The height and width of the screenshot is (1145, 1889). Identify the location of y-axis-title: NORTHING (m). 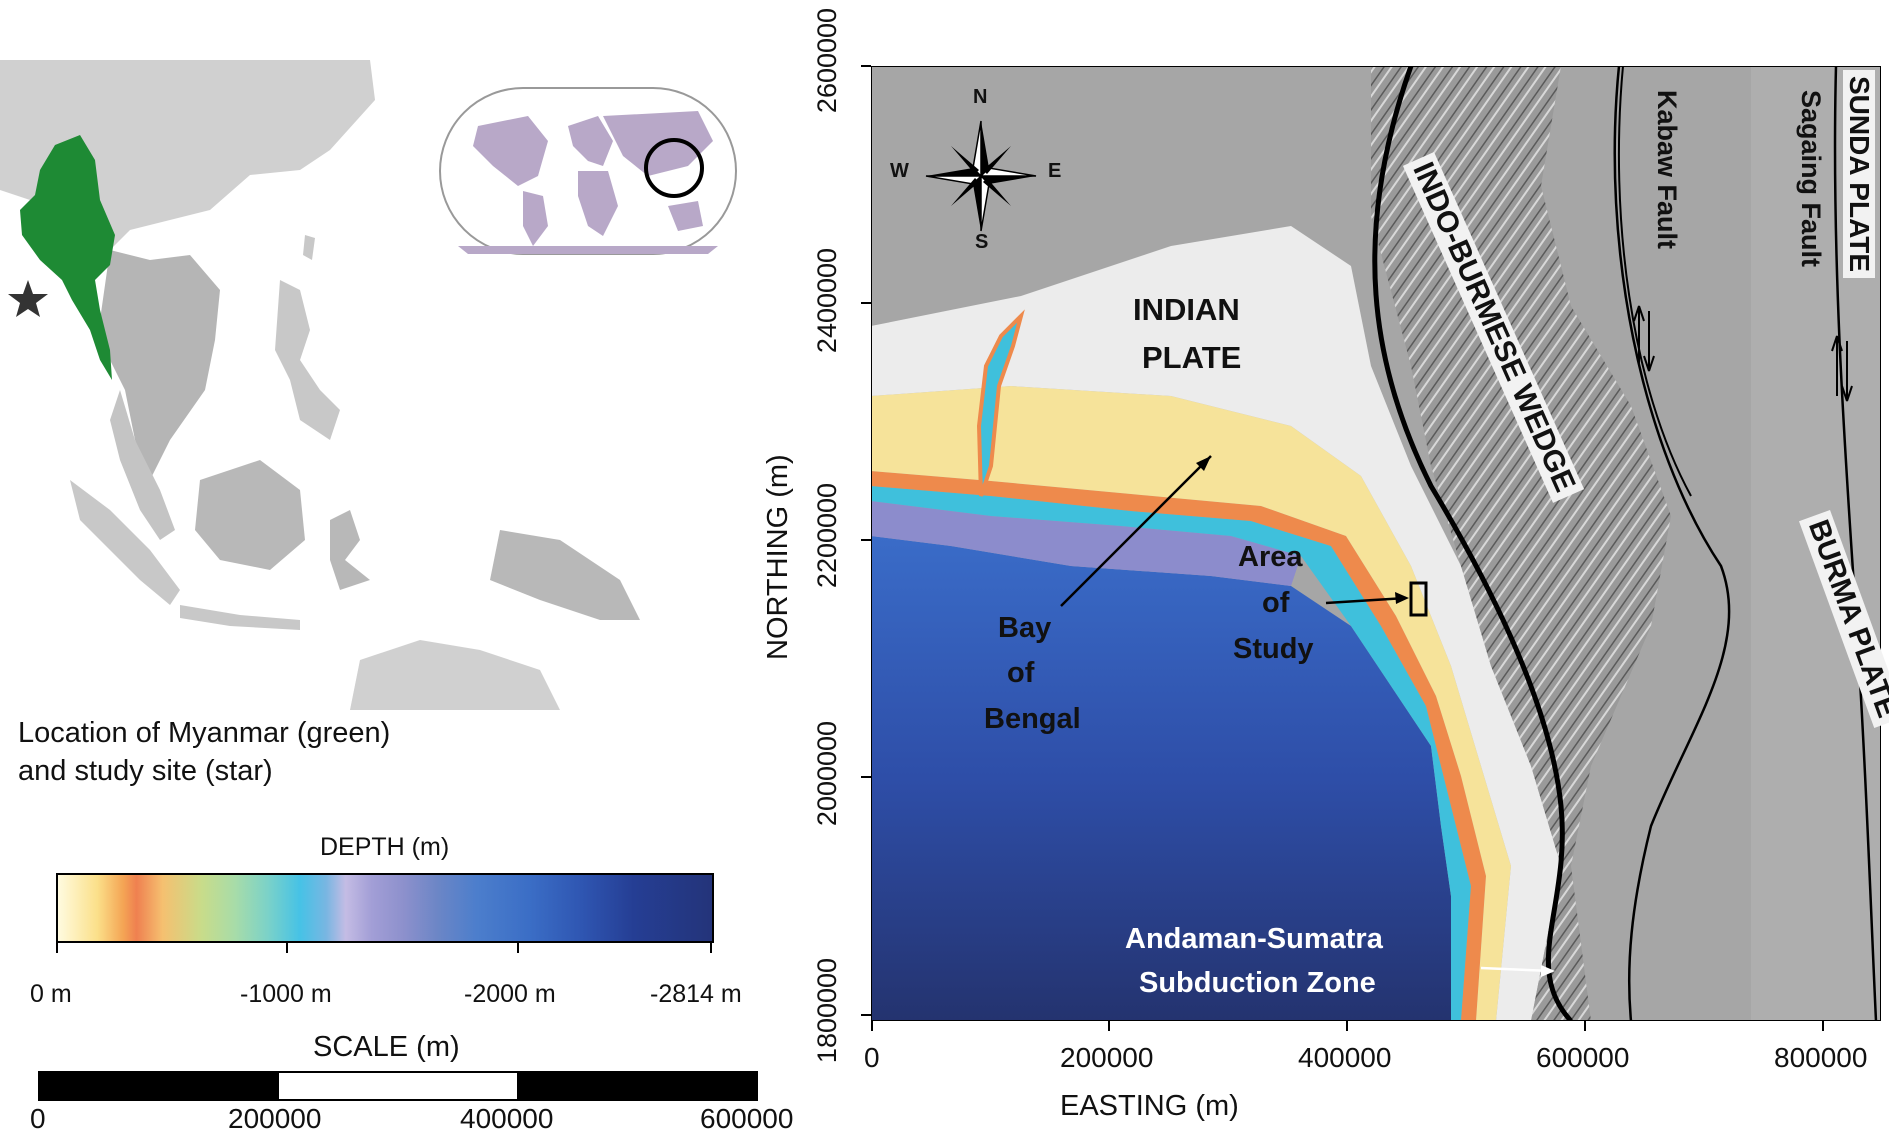
(778, 557).